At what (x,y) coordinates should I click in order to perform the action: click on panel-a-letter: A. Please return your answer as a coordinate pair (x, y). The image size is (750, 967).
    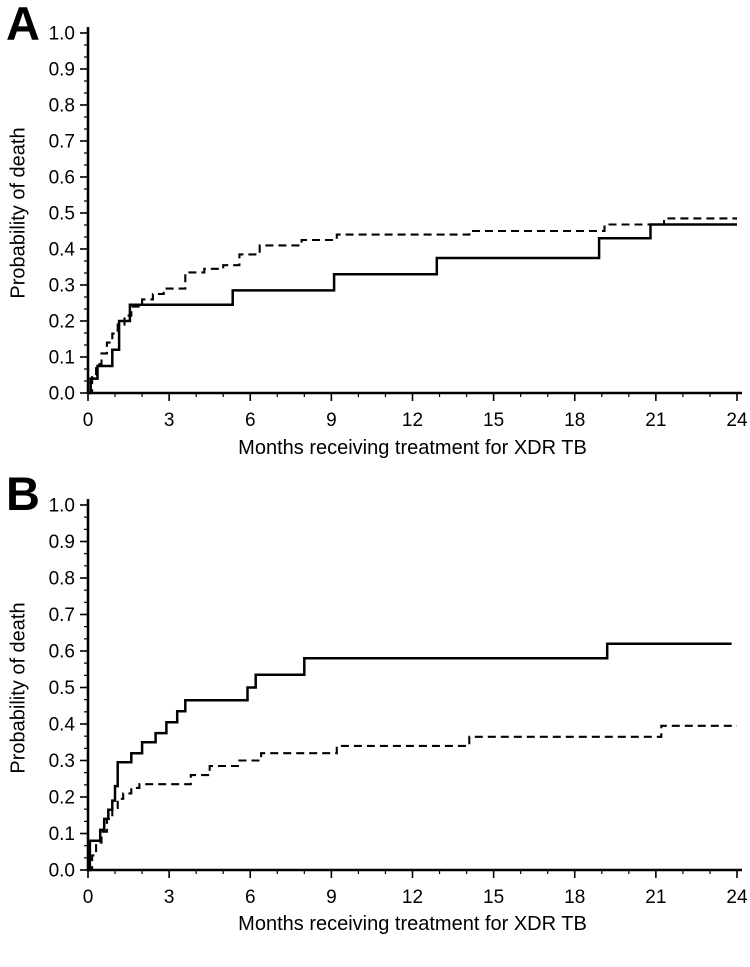
    Looking at the image, I should click on (23, 25).